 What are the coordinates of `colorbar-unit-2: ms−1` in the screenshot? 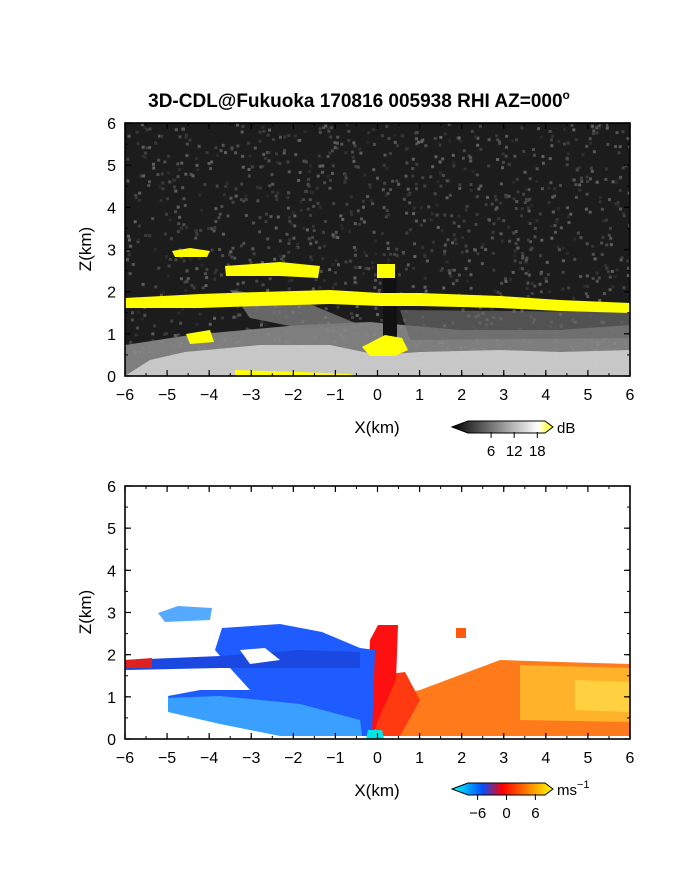 It's located at (573, 789).